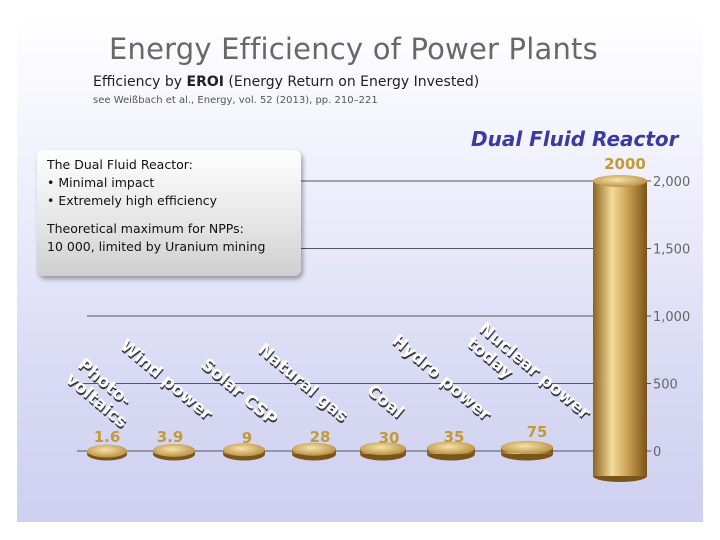 The height and width of the screenshot is (540, 720). I want to click on subtitle-bold: EROI, so click(205, 82).